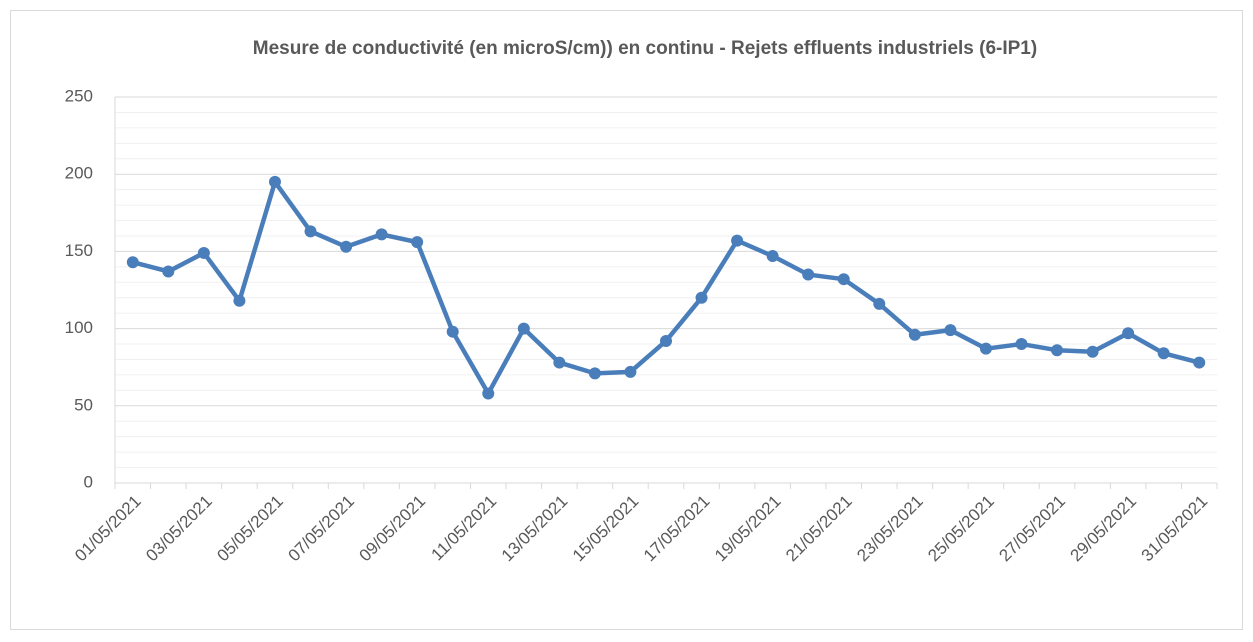 This screenshot has width=1253, height=642. What do you see at coordinates (79, 327) in the screenshot?
I see `y-tick-label: 100` at bounding box center [79, 327].